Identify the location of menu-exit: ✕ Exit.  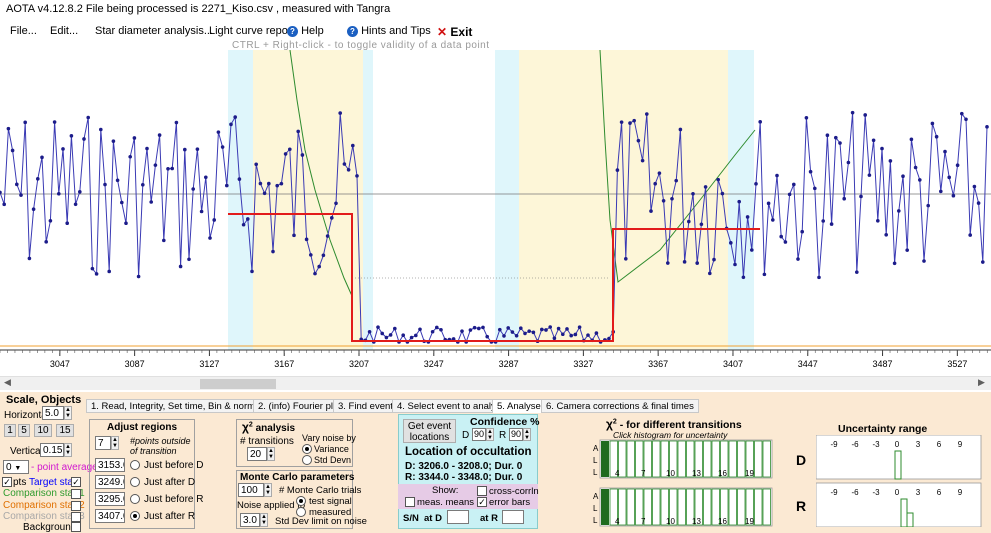
(454, 32).